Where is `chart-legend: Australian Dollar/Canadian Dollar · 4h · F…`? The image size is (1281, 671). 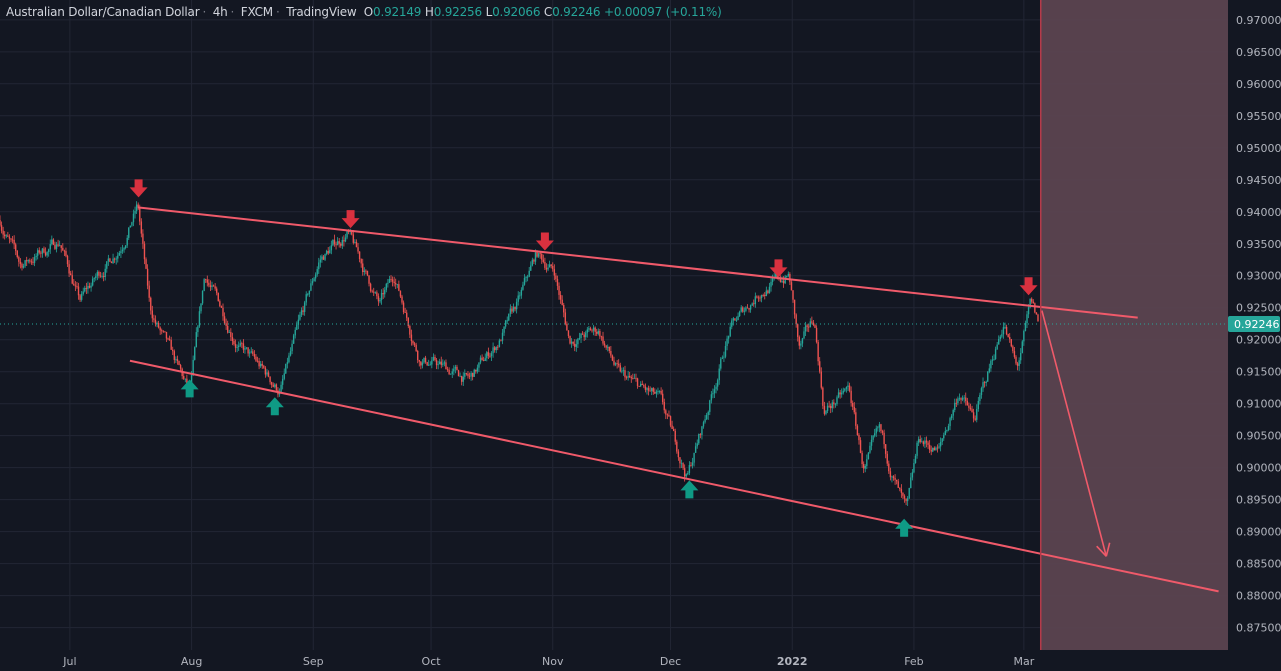
chart-legend: Australian Dollar/Canadian Dollar · 4h · F… is located at coordinates (364, 12).